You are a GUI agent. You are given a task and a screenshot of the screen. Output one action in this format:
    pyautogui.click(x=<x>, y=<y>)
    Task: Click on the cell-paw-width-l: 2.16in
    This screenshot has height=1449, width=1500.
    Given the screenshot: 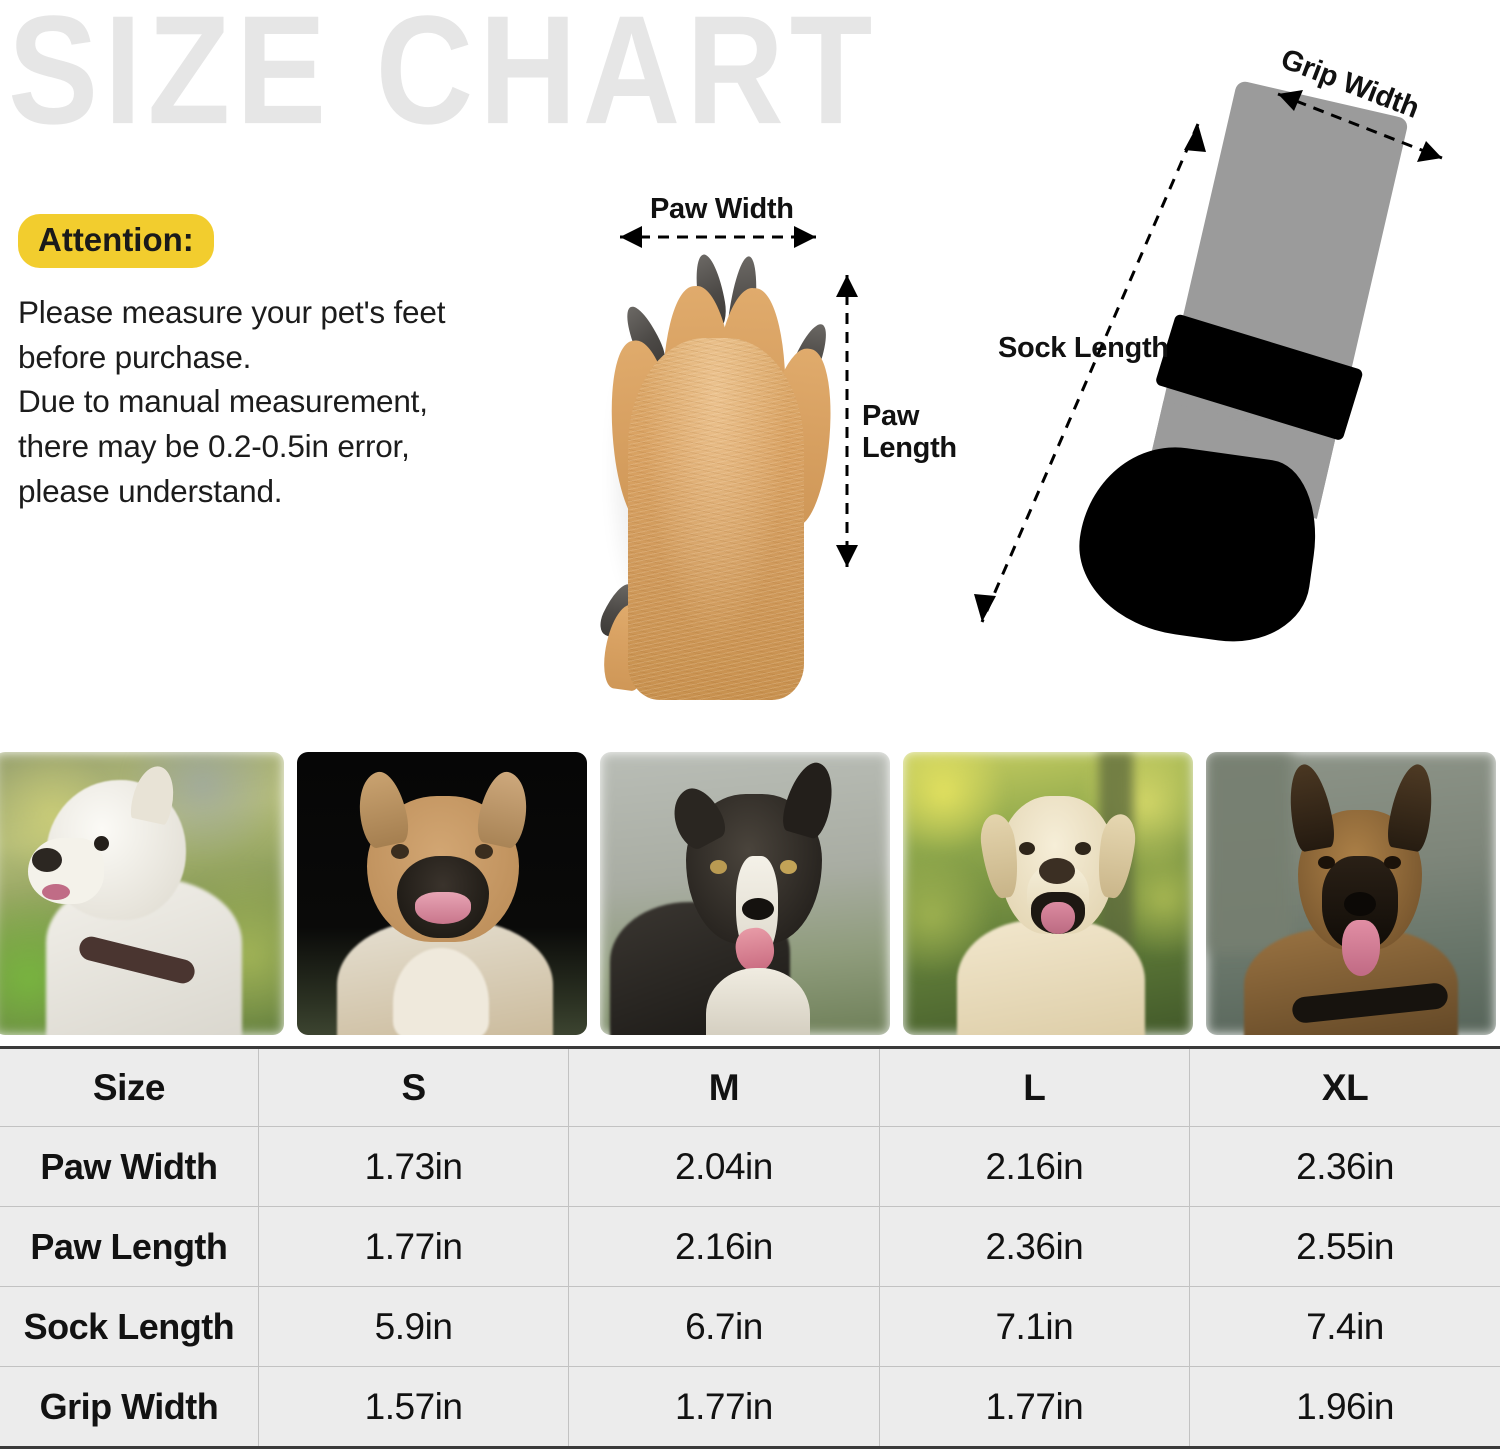 What is the action you would take?
    pyautogui.click(x=1034, y=1166)
    